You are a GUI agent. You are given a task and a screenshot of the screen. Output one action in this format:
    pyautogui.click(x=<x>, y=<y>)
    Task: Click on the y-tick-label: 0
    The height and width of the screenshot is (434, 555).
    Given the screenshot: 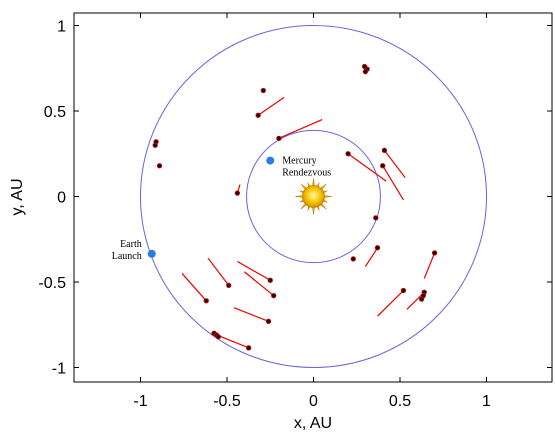 What is the action you would take?
    pyautogui.click(x=61, y=198)
    